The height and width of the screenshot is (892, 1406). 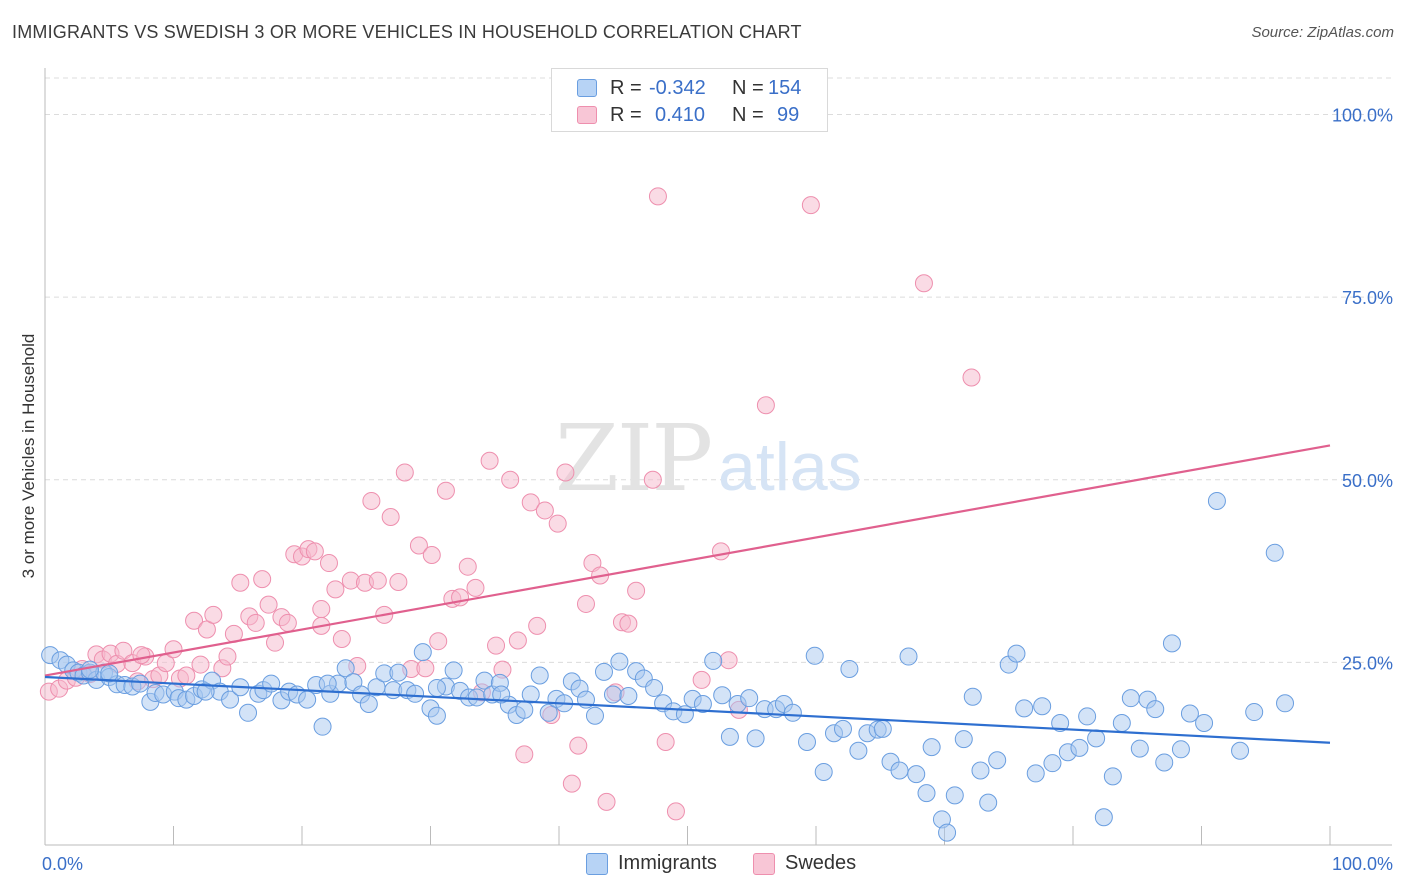 What do you see at coordinates (587, 88) in the screenshot?
I see `legend-swatch-immigrants` at bounding box center [587, 88].